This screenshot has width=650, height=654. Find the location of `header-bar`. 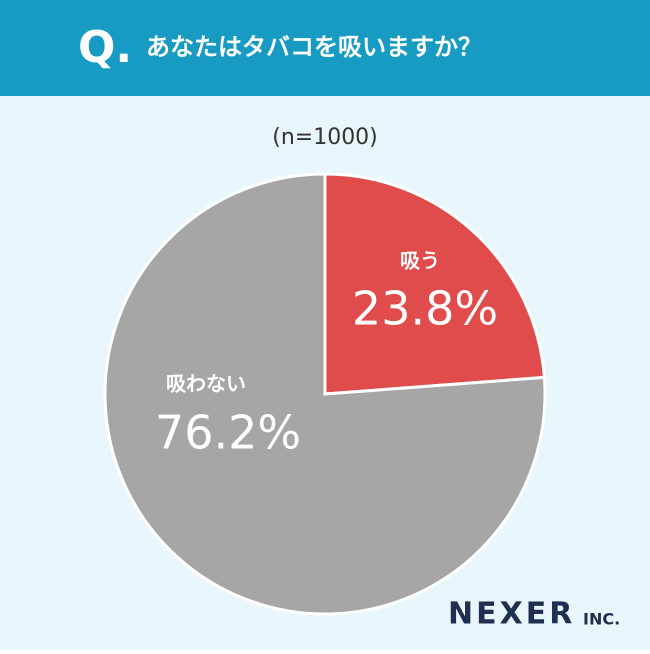

header-bar is located at coordinates (325, 48).